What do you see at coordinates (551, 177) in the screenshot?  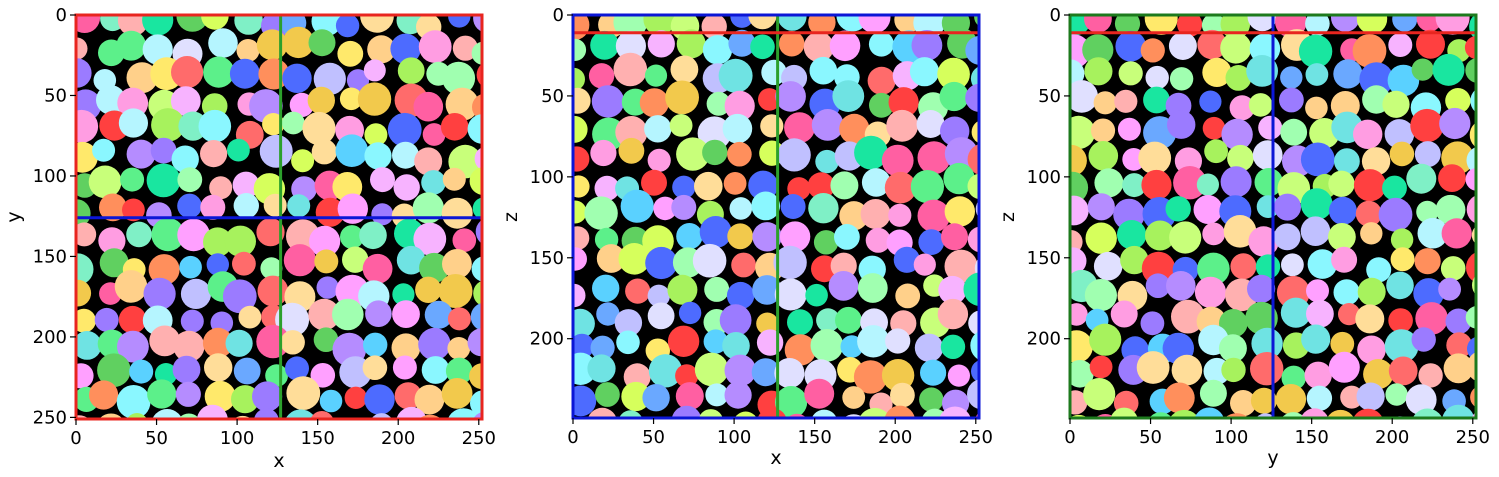 I see `y-axis-ticks: 0 50 100 150 200` at bounding box center [551, 177].